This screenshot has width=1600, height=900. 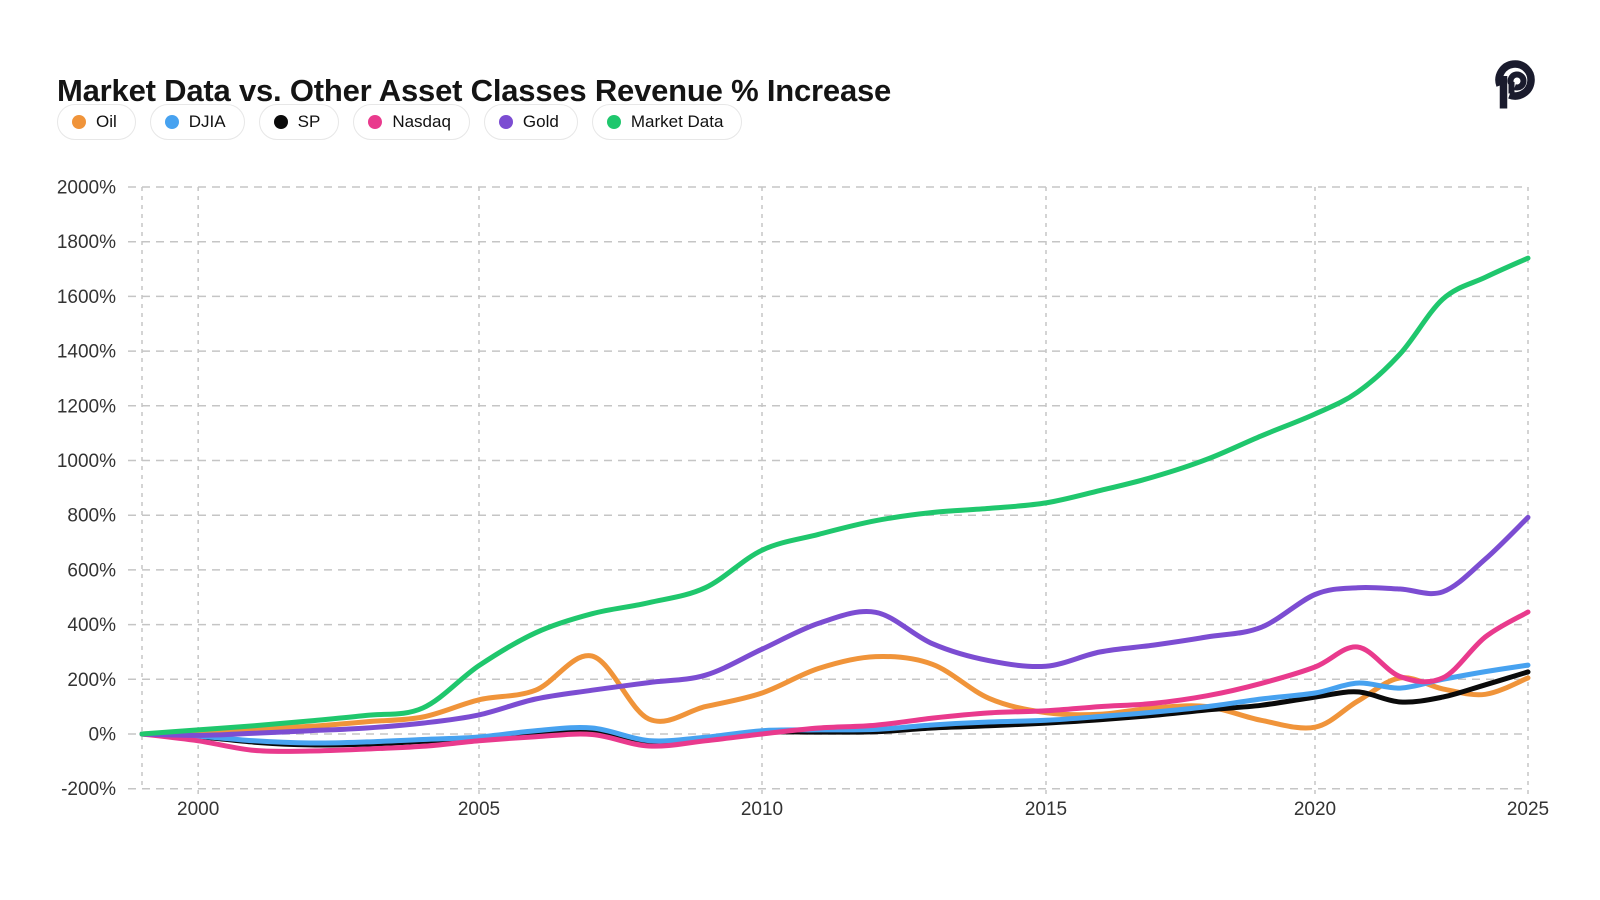 What do you see at coordinates (309, 121) in the screenshot?
I see `legend-item-label: SP` at bounding box center [309, 121].